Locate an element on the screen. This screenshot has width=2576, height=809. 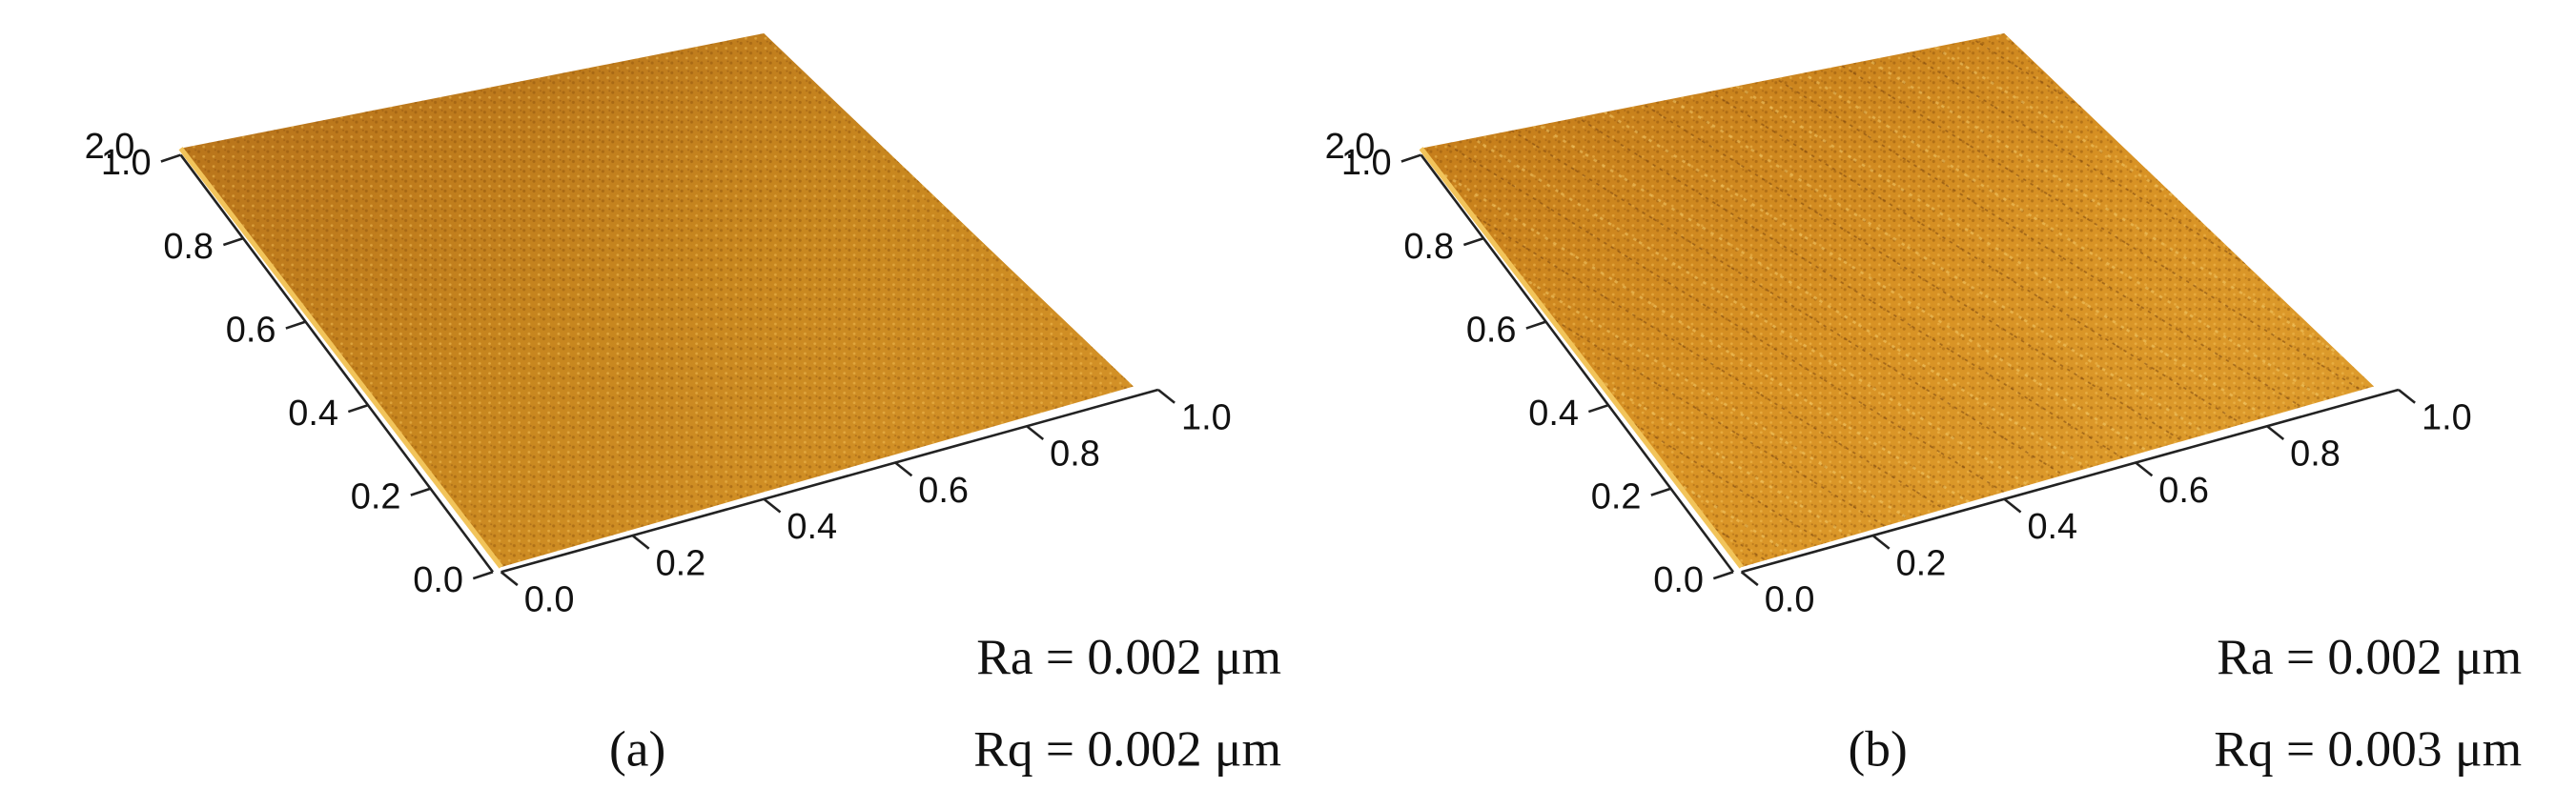
roughness-rq: Rq = 0.003 μm is located at coordinates (2368, 749).